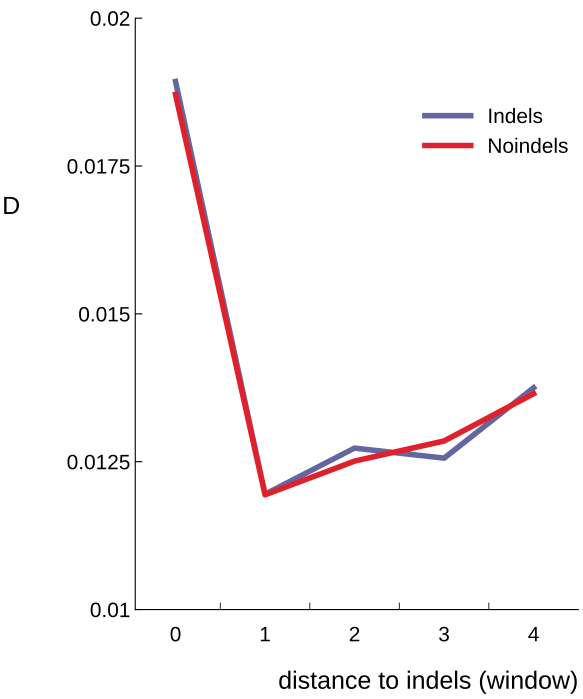 This screenshot has width=583, height=699. I want to click on y-tick-label: 0.015, so click(104, 314).